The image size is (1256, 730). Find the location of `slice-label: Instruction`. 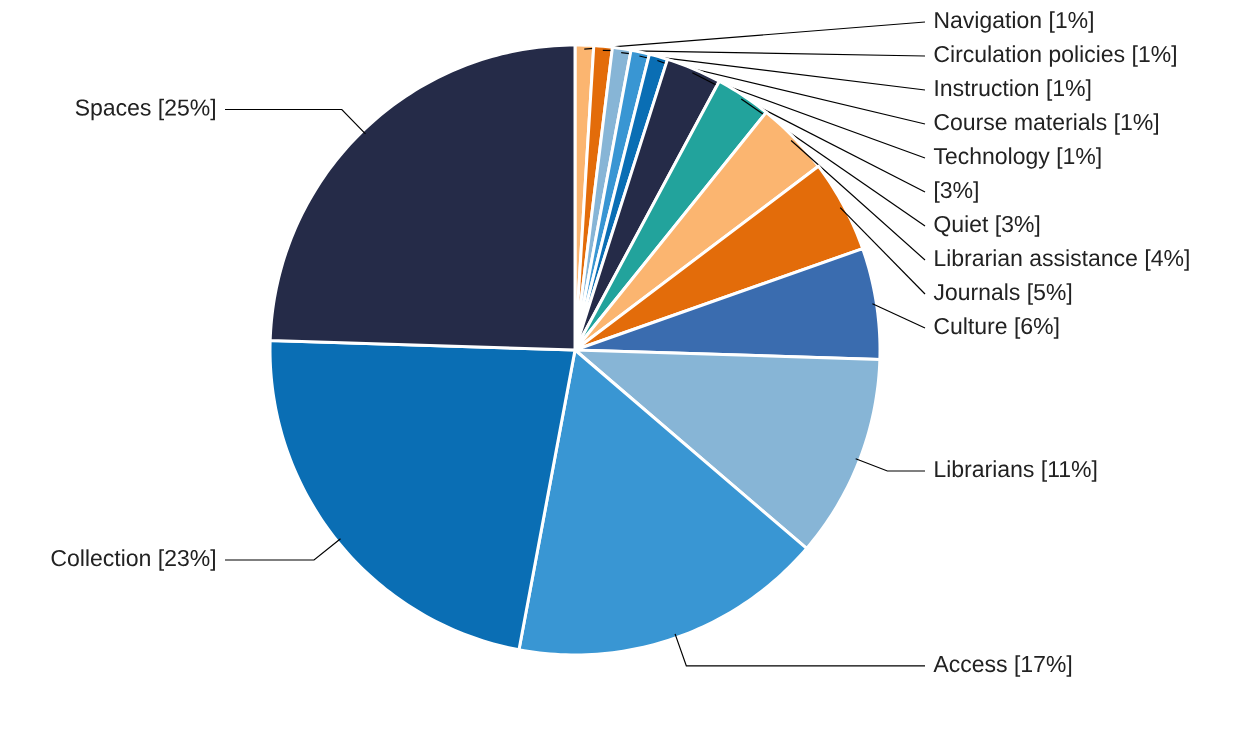

slice-label: Instruction is located at coordinates (987, 88).